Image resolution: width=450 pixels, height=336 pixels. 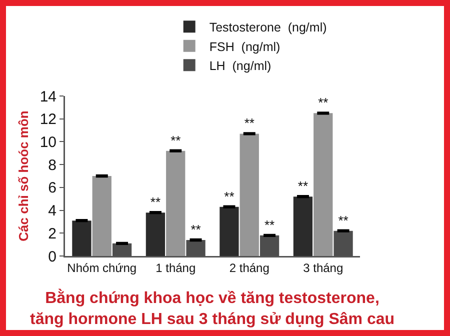 I want to click on y-axis-title: Các chỉ số hoóc môn, so click(x=24, y=176).